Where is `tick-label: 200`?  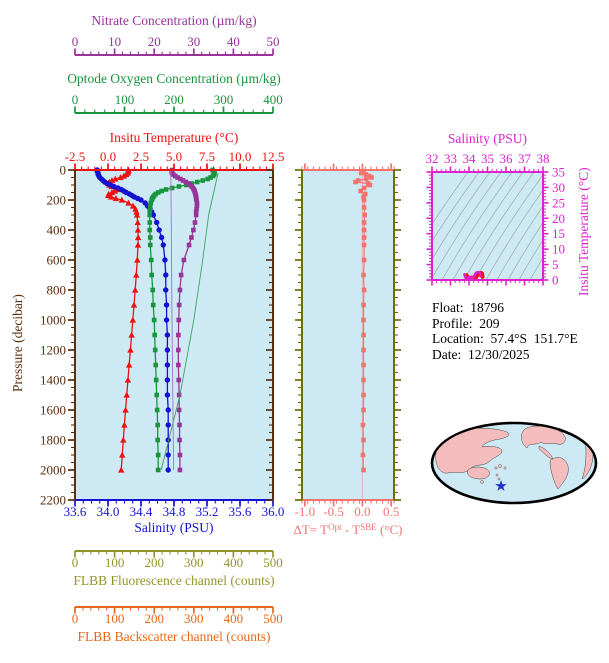
tick-label: 200 is located at coordinates (174, 99).